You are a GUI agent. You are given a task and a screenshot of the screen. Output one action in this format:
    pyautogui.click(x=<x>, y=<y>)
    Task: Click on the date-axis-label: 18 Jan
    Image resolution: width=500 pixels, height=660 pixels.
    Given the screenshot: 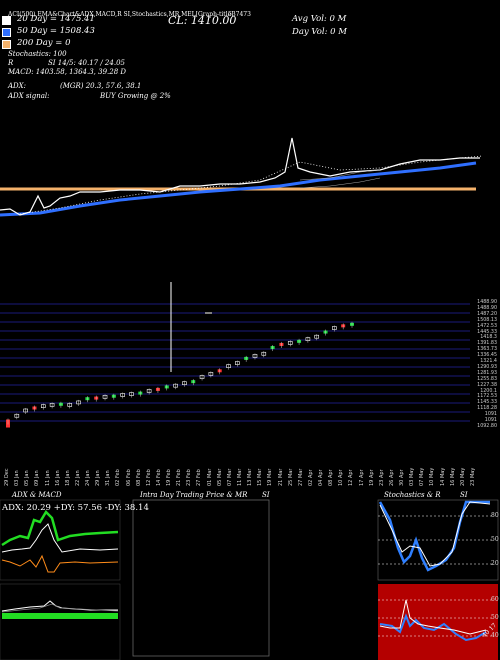 What is the action you would take?
    pyautogui.click(x=67, y=478)
    